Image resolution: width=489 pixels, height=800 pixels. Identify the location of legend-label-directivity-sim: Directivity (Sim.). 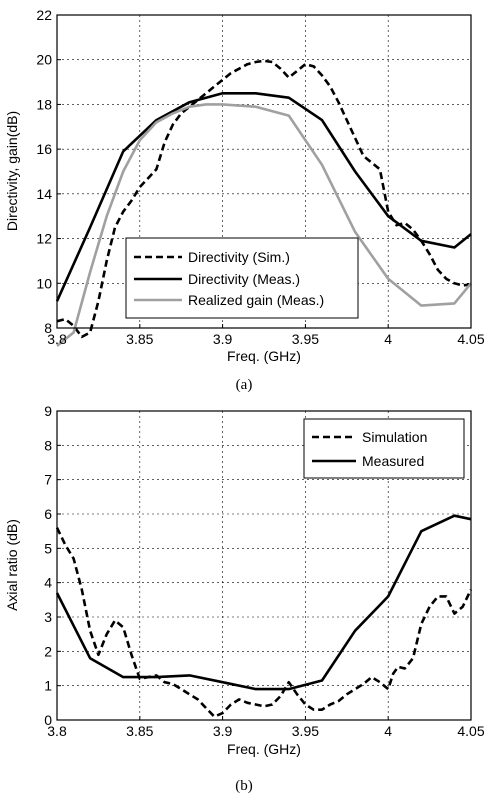
(239, 257).